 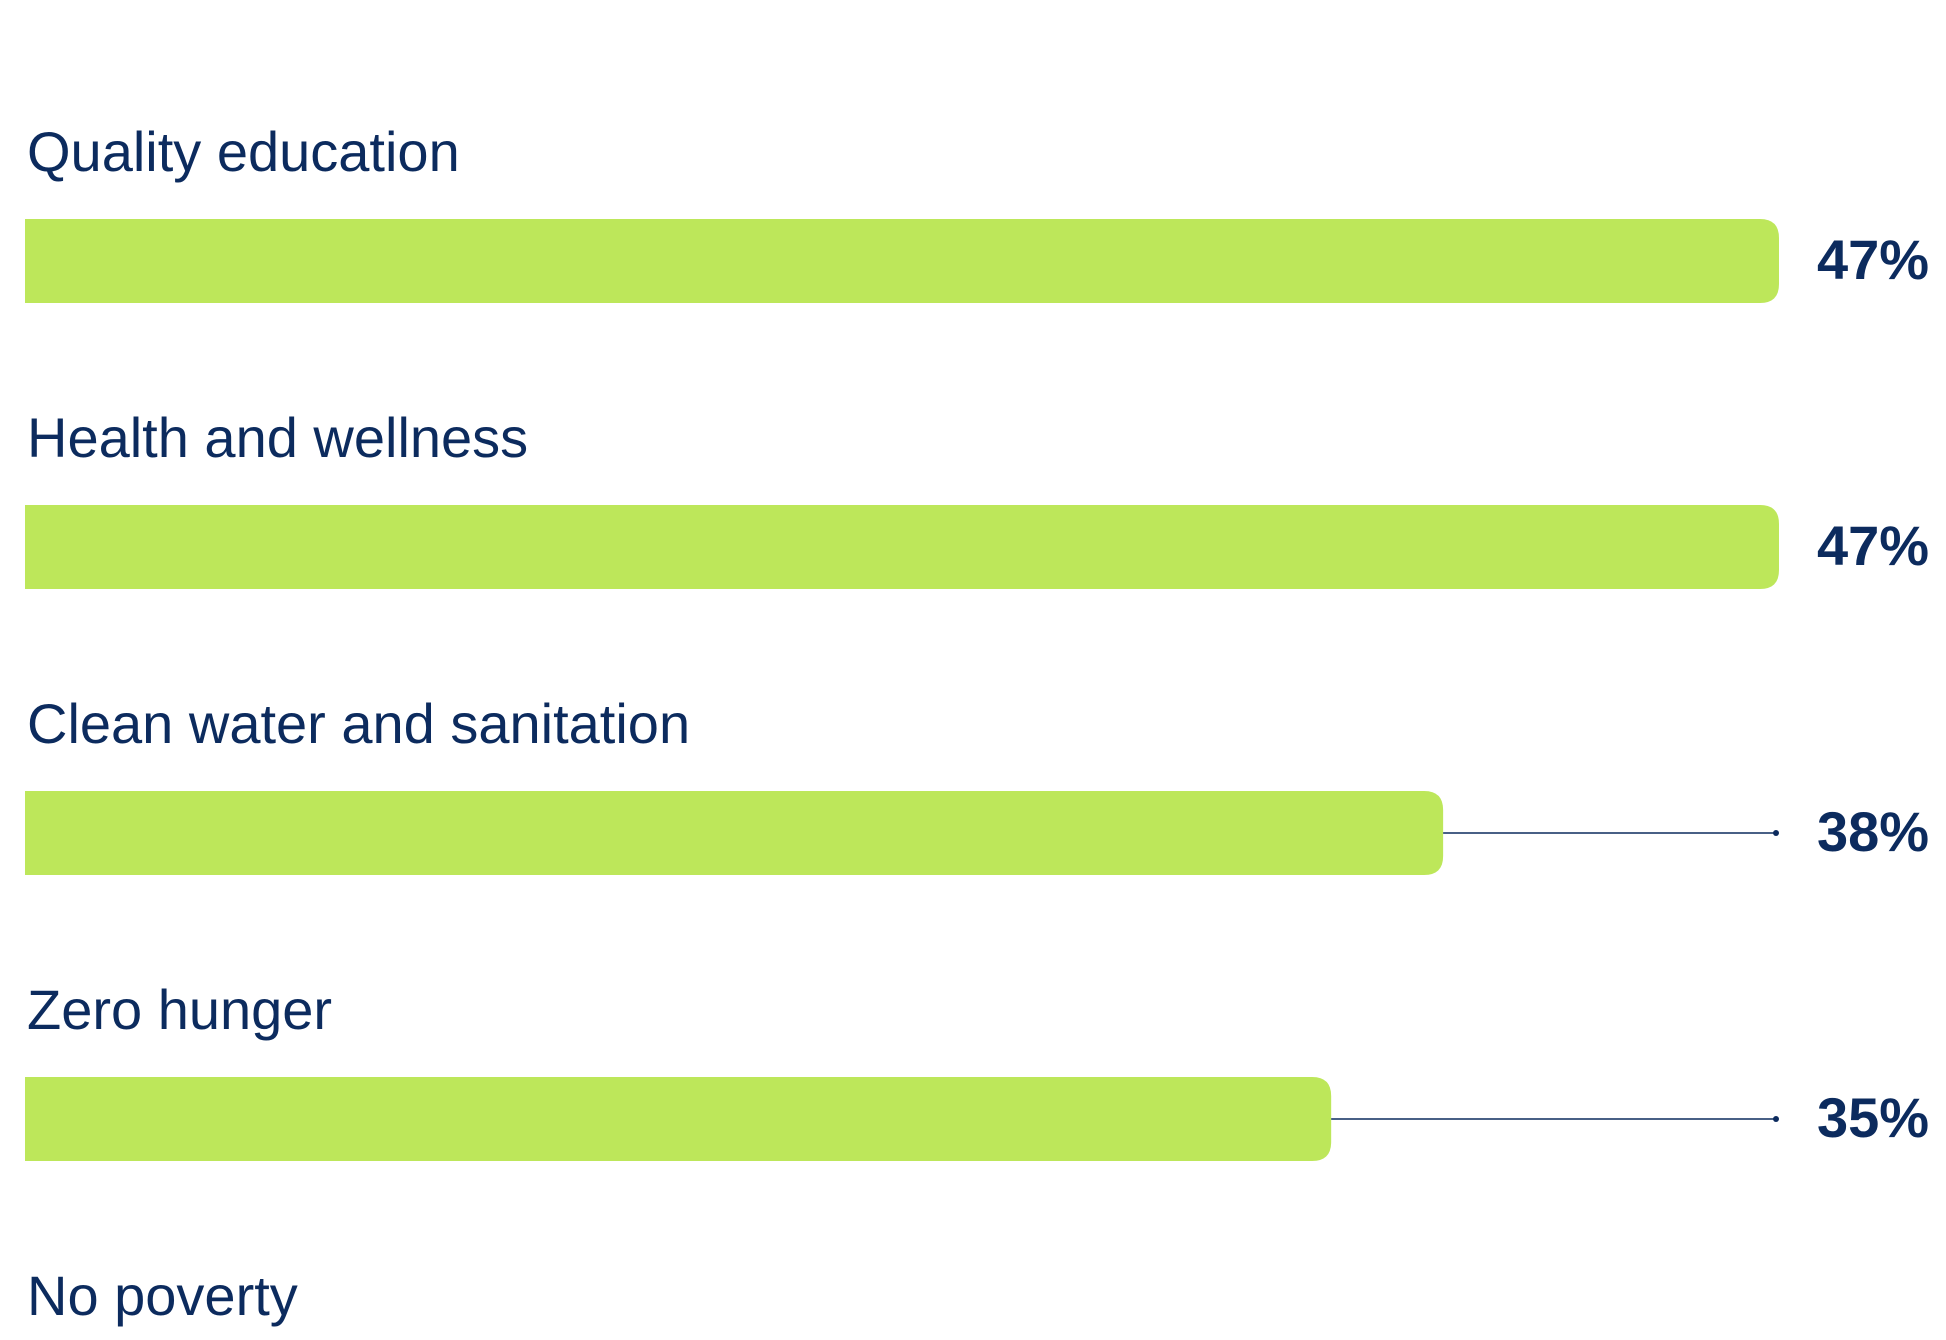 What do you see at coordinates (179, 1009) in the screenshot?
I see `category-label: Zero hunger` at bounding box center [179, 1009].